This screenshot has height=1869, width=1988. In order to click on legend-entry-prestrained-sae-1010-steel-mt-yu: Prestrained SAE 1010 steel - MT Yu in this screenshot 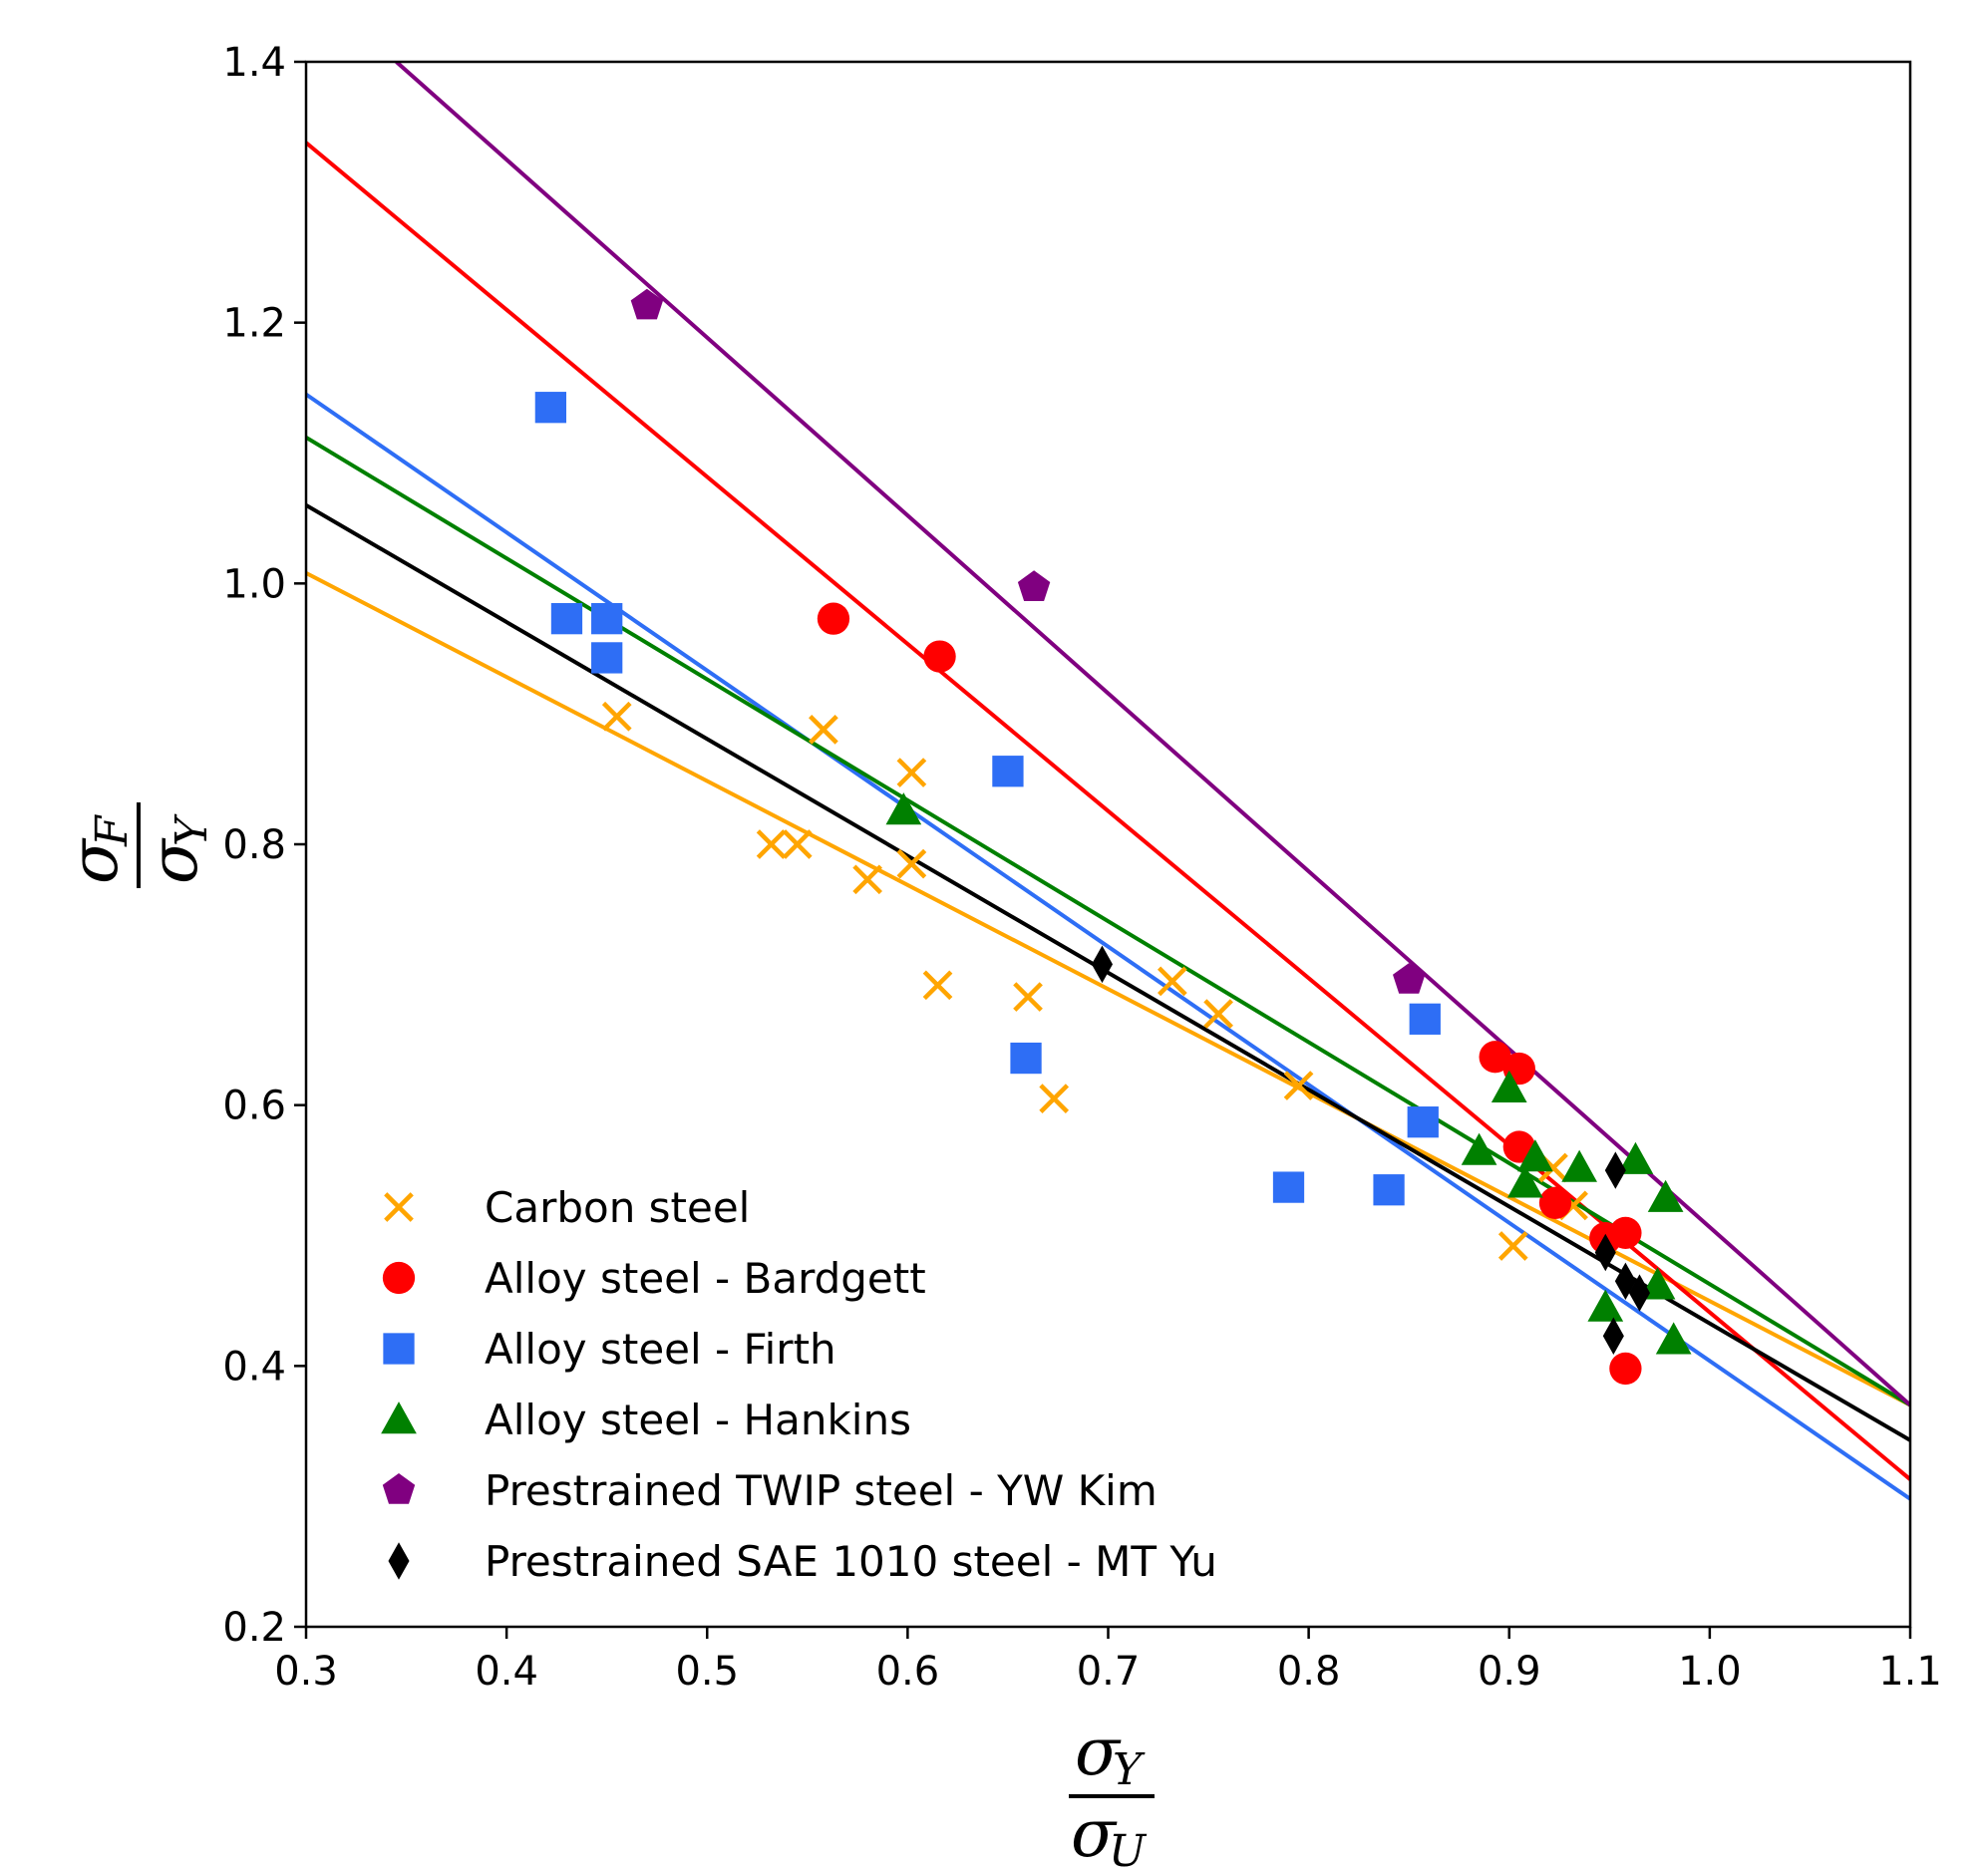, I will do `click(802, 1561)`.